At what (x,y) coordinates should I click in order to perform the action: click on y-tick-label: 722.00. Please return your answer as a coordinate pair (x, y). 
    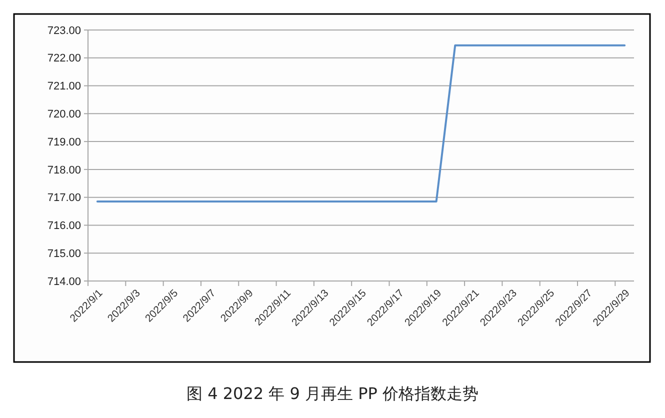
    Looking at the image, I should click on (64, 58).